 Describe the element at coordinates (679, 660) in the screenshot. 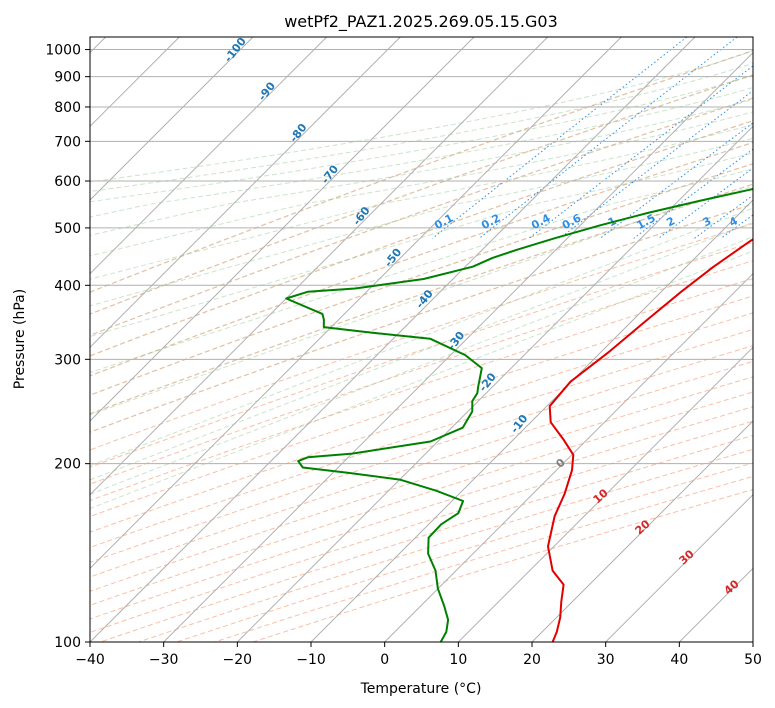

I see `x-tick-label: 40` at that location.